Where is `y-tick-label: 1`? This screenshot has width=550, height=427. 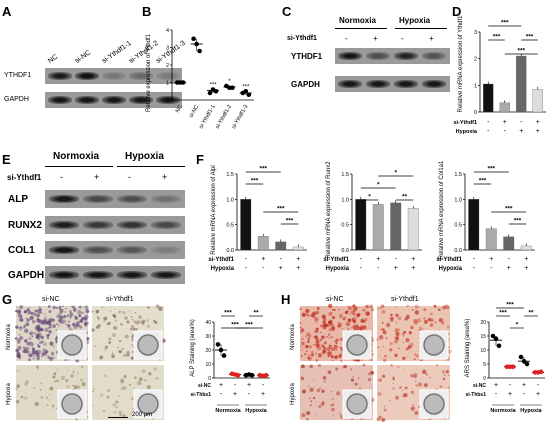
y-tick-label: 1 is located at coordinates (475, 86).